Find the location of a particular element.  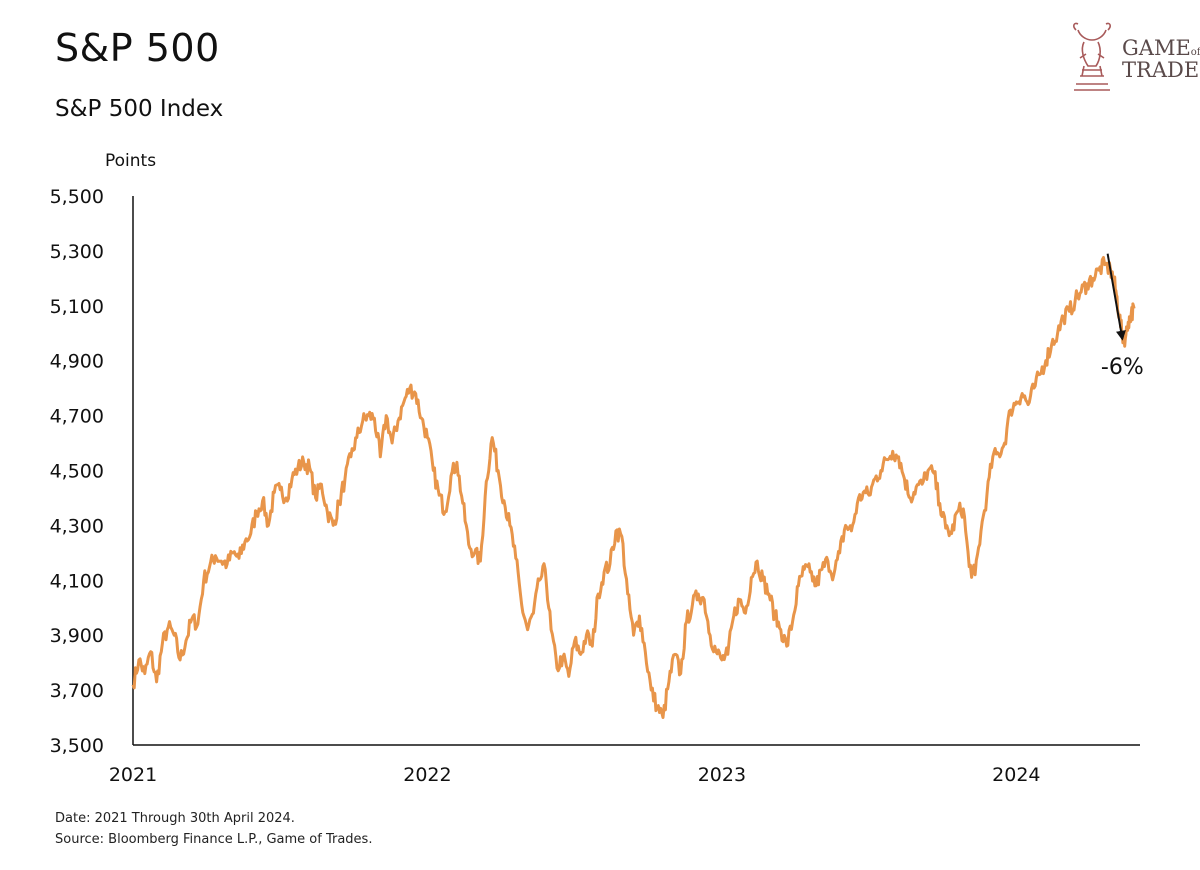

y-tick-label: 3,500 is located at coordinates (77, 746).